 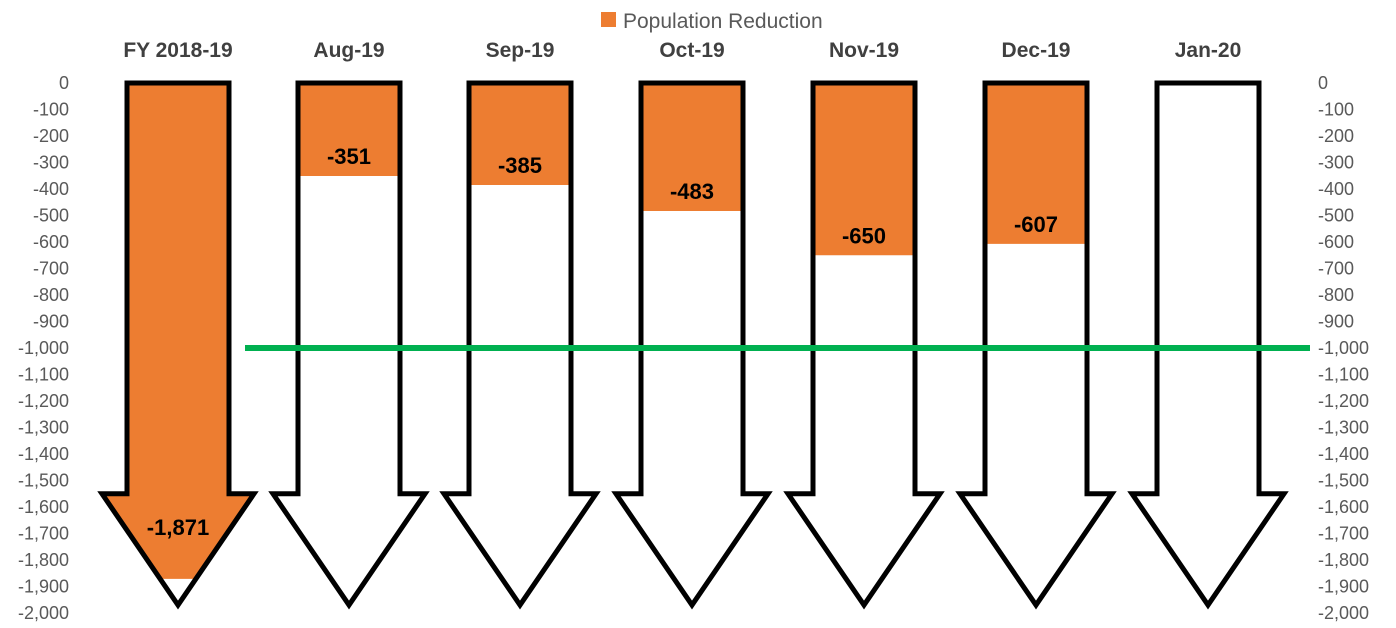 I want to click on data-label: -483, so click(x=692, y=191).